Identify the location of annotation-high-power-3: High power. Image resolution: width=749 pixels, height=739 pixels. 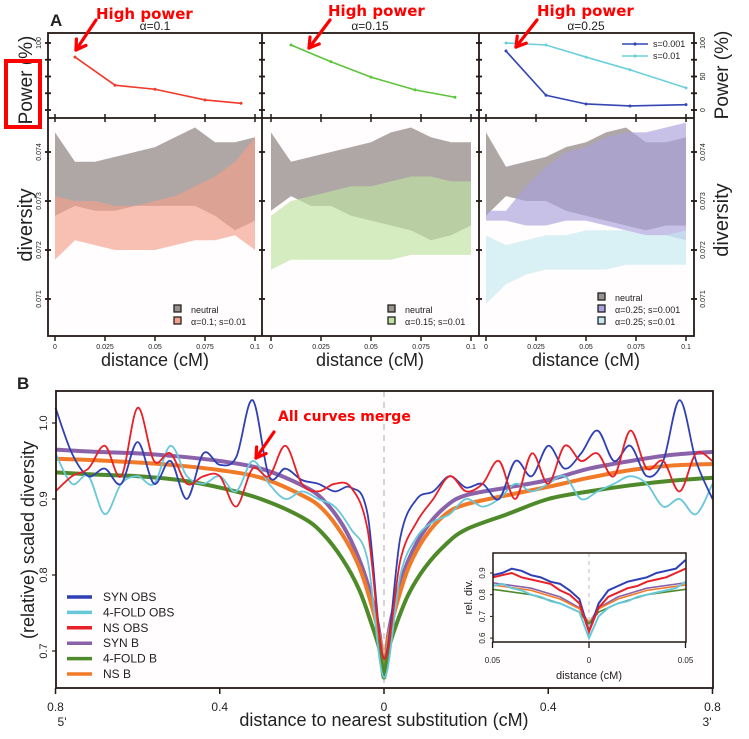
(585, 11).